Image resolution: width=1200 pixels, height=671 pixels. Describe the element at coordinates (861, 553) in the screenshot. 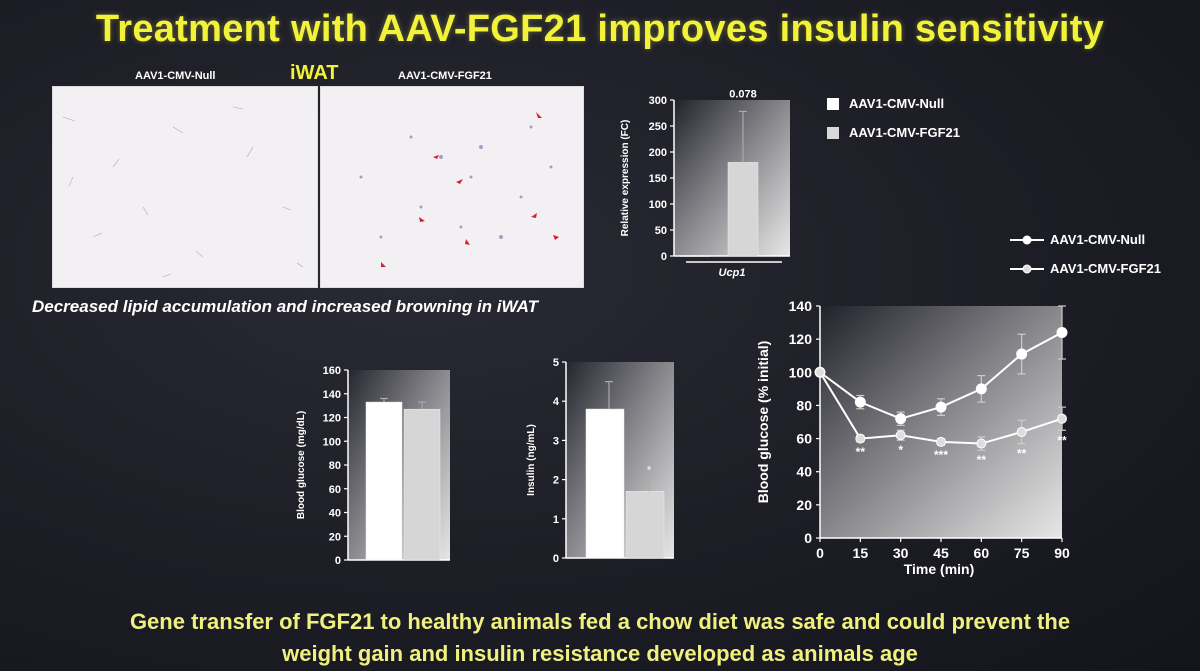

I see `x-tick-label: 15` at that location.